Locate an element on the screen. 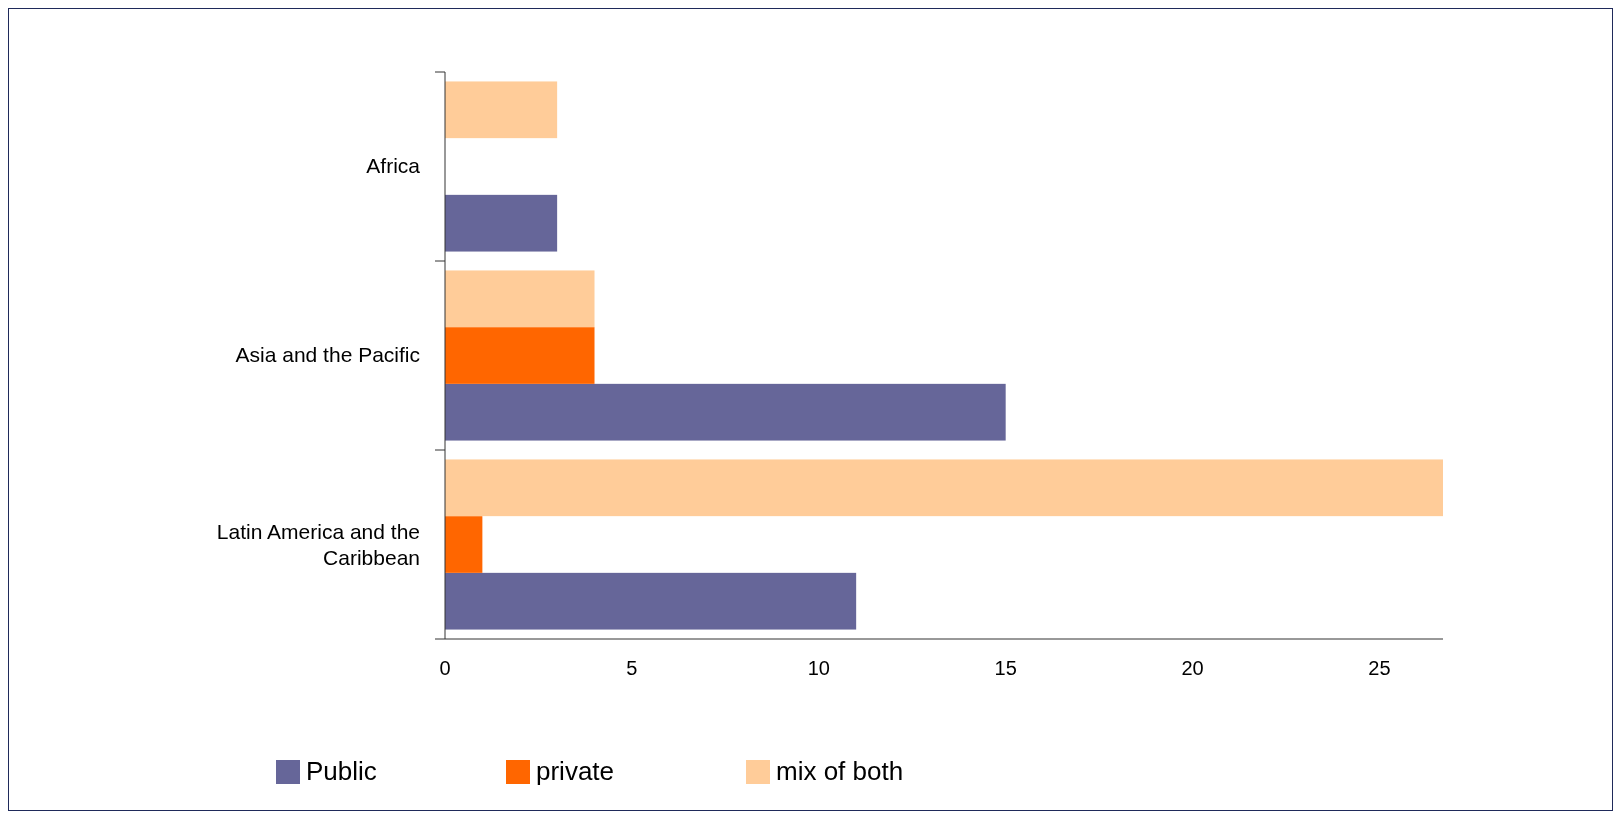  x-tick-label: 15 is located at coordinates (1005, 668).